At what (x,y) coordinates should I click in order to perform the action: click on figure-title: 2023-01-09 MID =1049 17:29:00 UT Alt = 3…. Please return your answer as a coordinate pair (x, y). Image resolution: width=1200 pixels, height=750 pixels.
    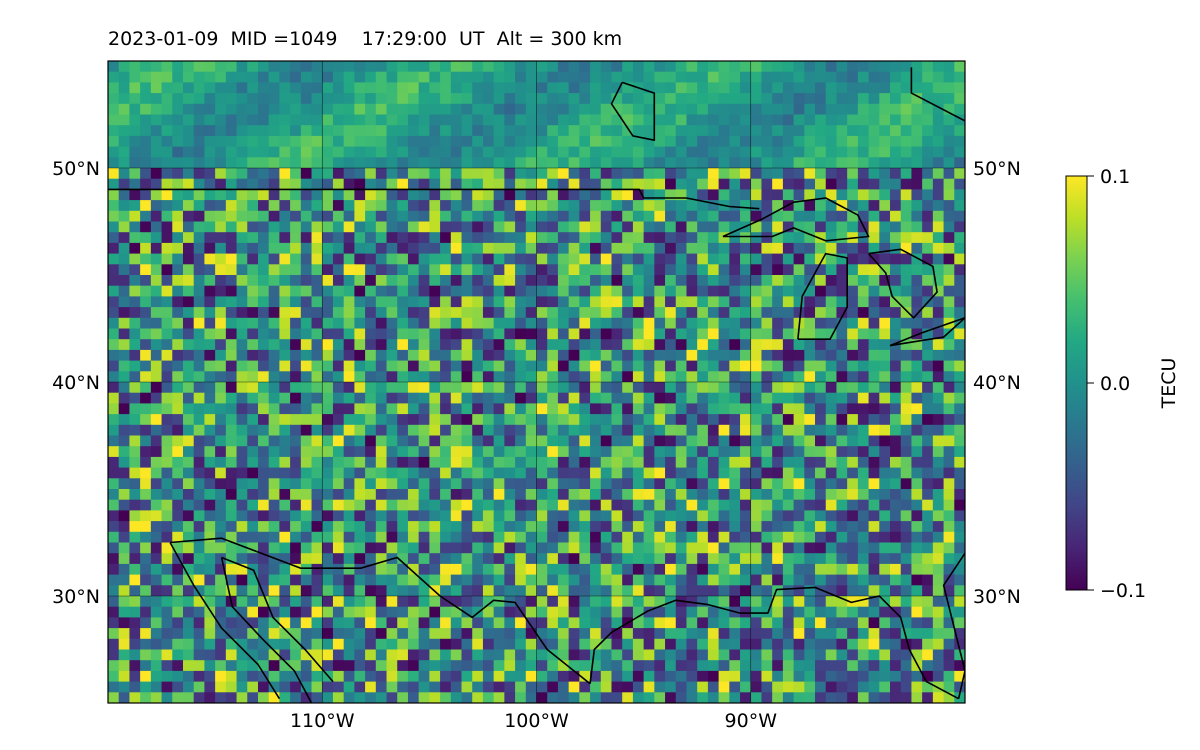
    Looking at the image, I should click on (365, 39).